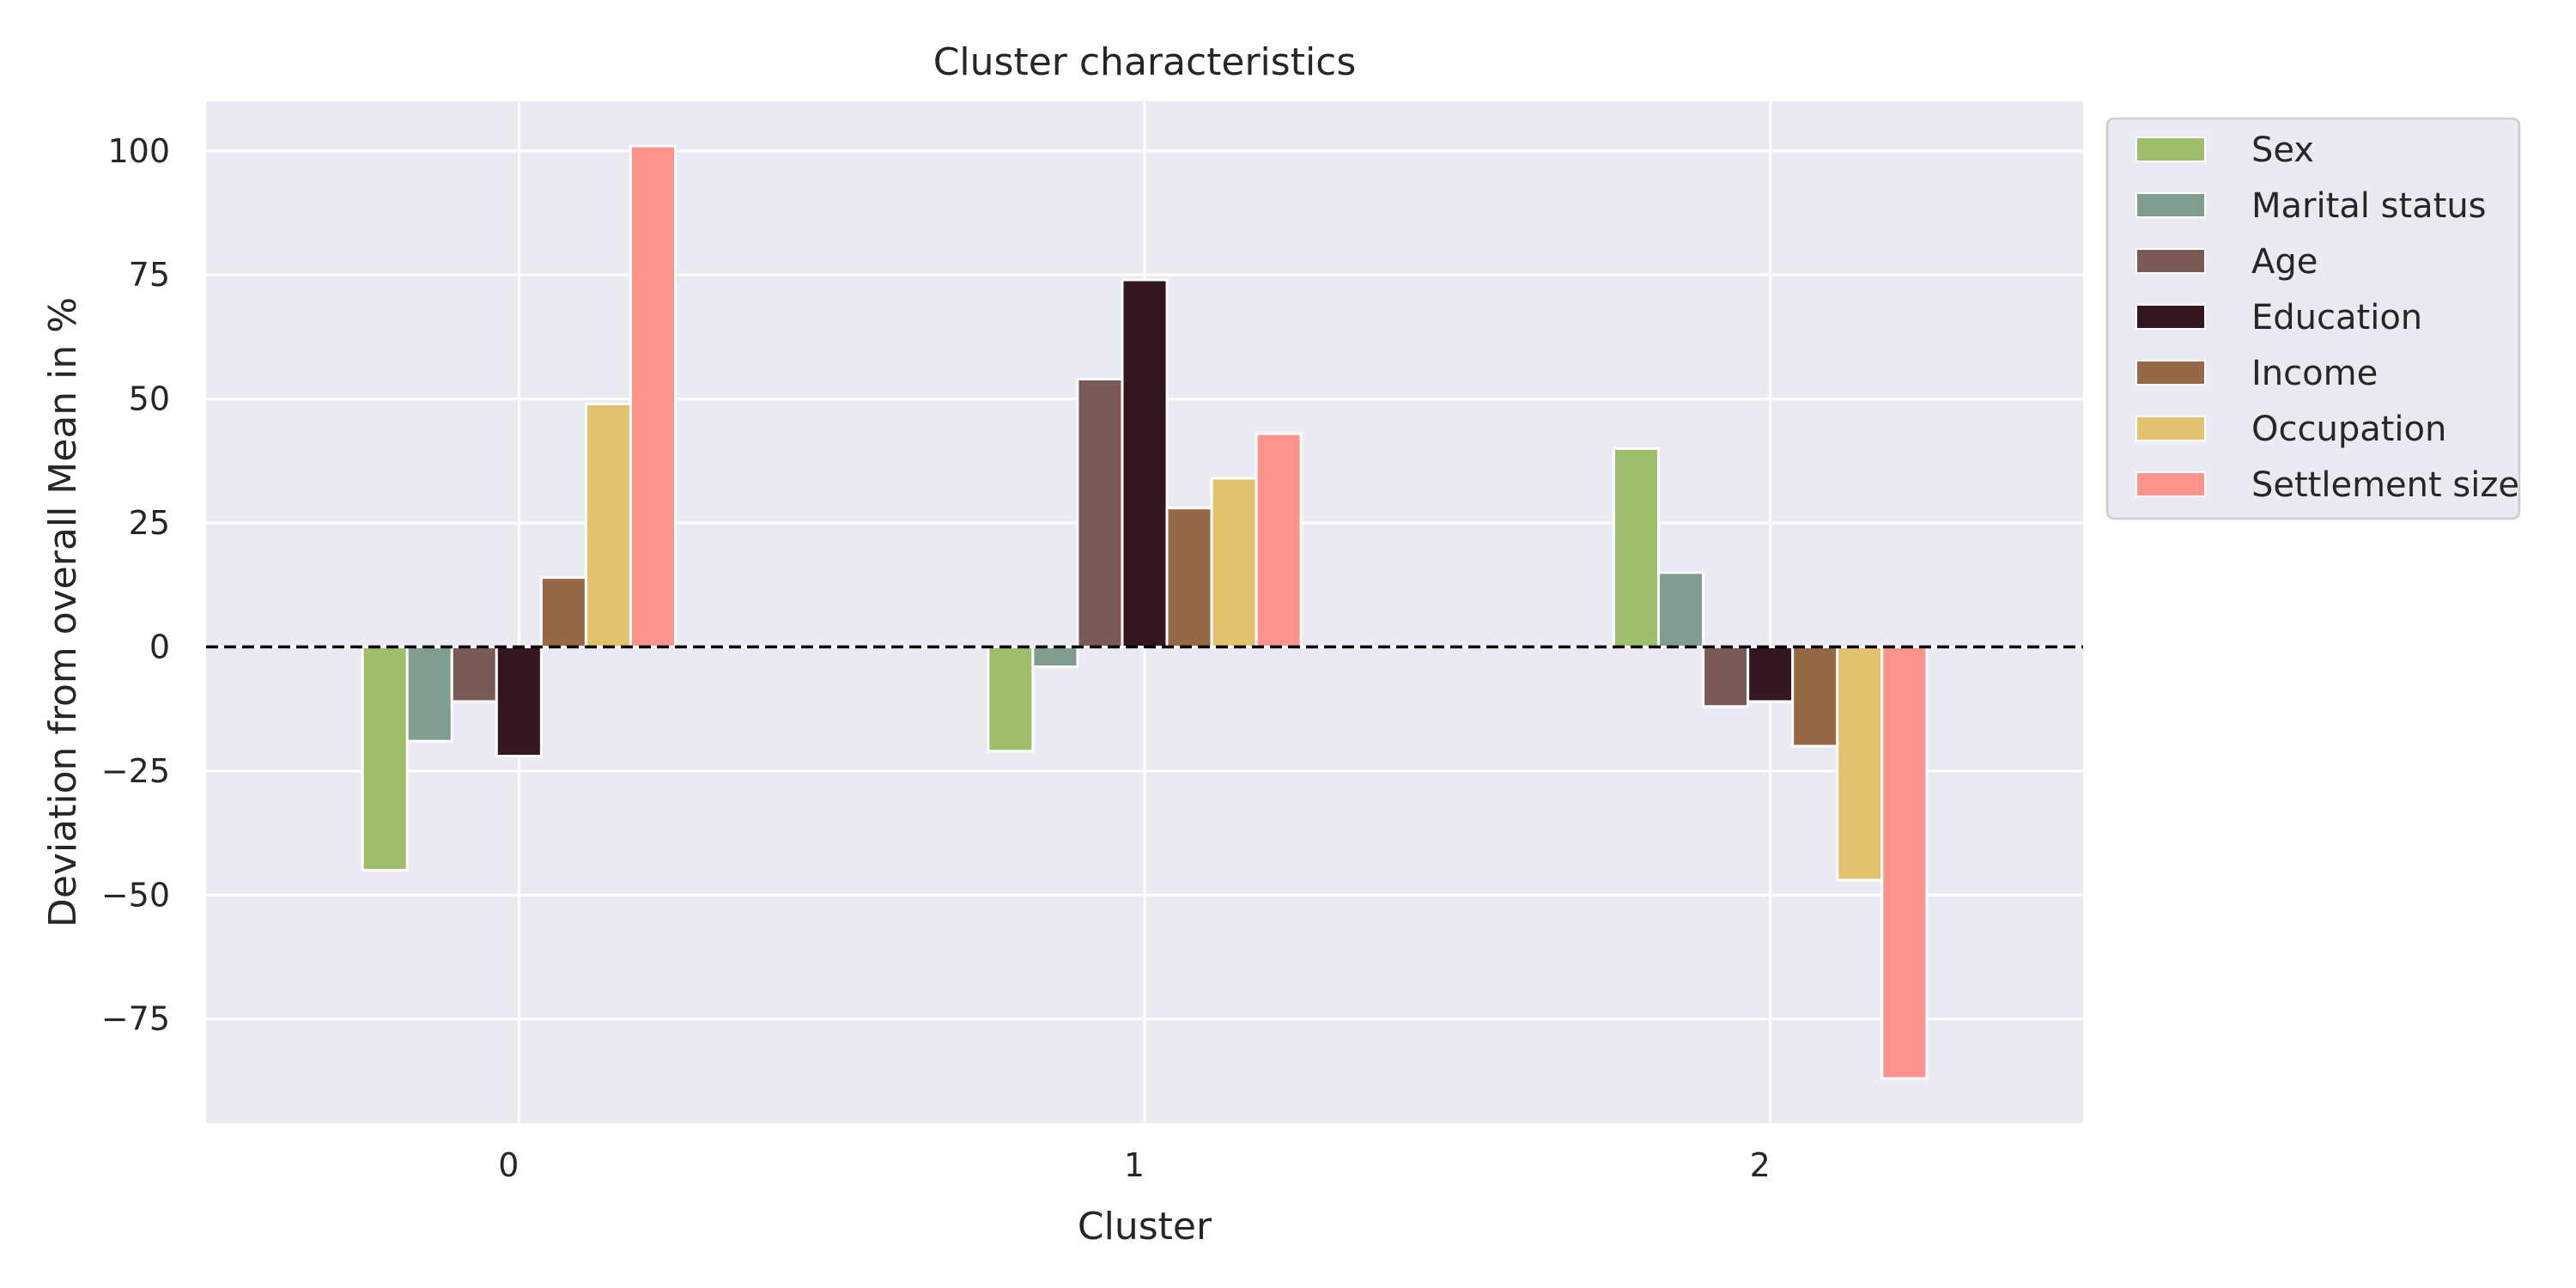 The width and height of the screenshot is (2576, 1288). Describe the element at coordinates (135, 771) in the screenshot. I see `y-tick-label: −25` at that location.